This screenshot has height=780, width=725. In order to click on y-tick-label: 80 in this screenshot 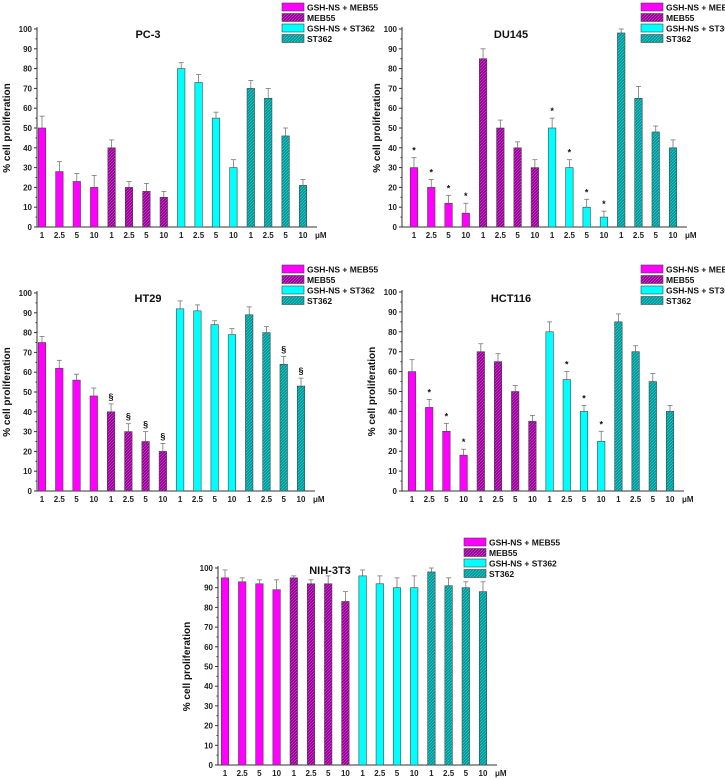, I will do `click(208, 607)`.